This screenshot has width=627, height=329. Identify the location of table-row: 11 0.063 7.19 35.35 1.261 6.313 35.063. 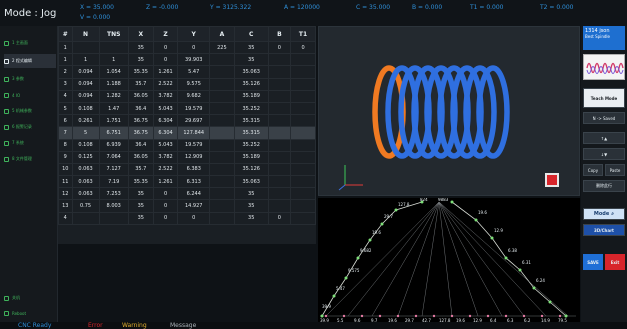
(187, 182).